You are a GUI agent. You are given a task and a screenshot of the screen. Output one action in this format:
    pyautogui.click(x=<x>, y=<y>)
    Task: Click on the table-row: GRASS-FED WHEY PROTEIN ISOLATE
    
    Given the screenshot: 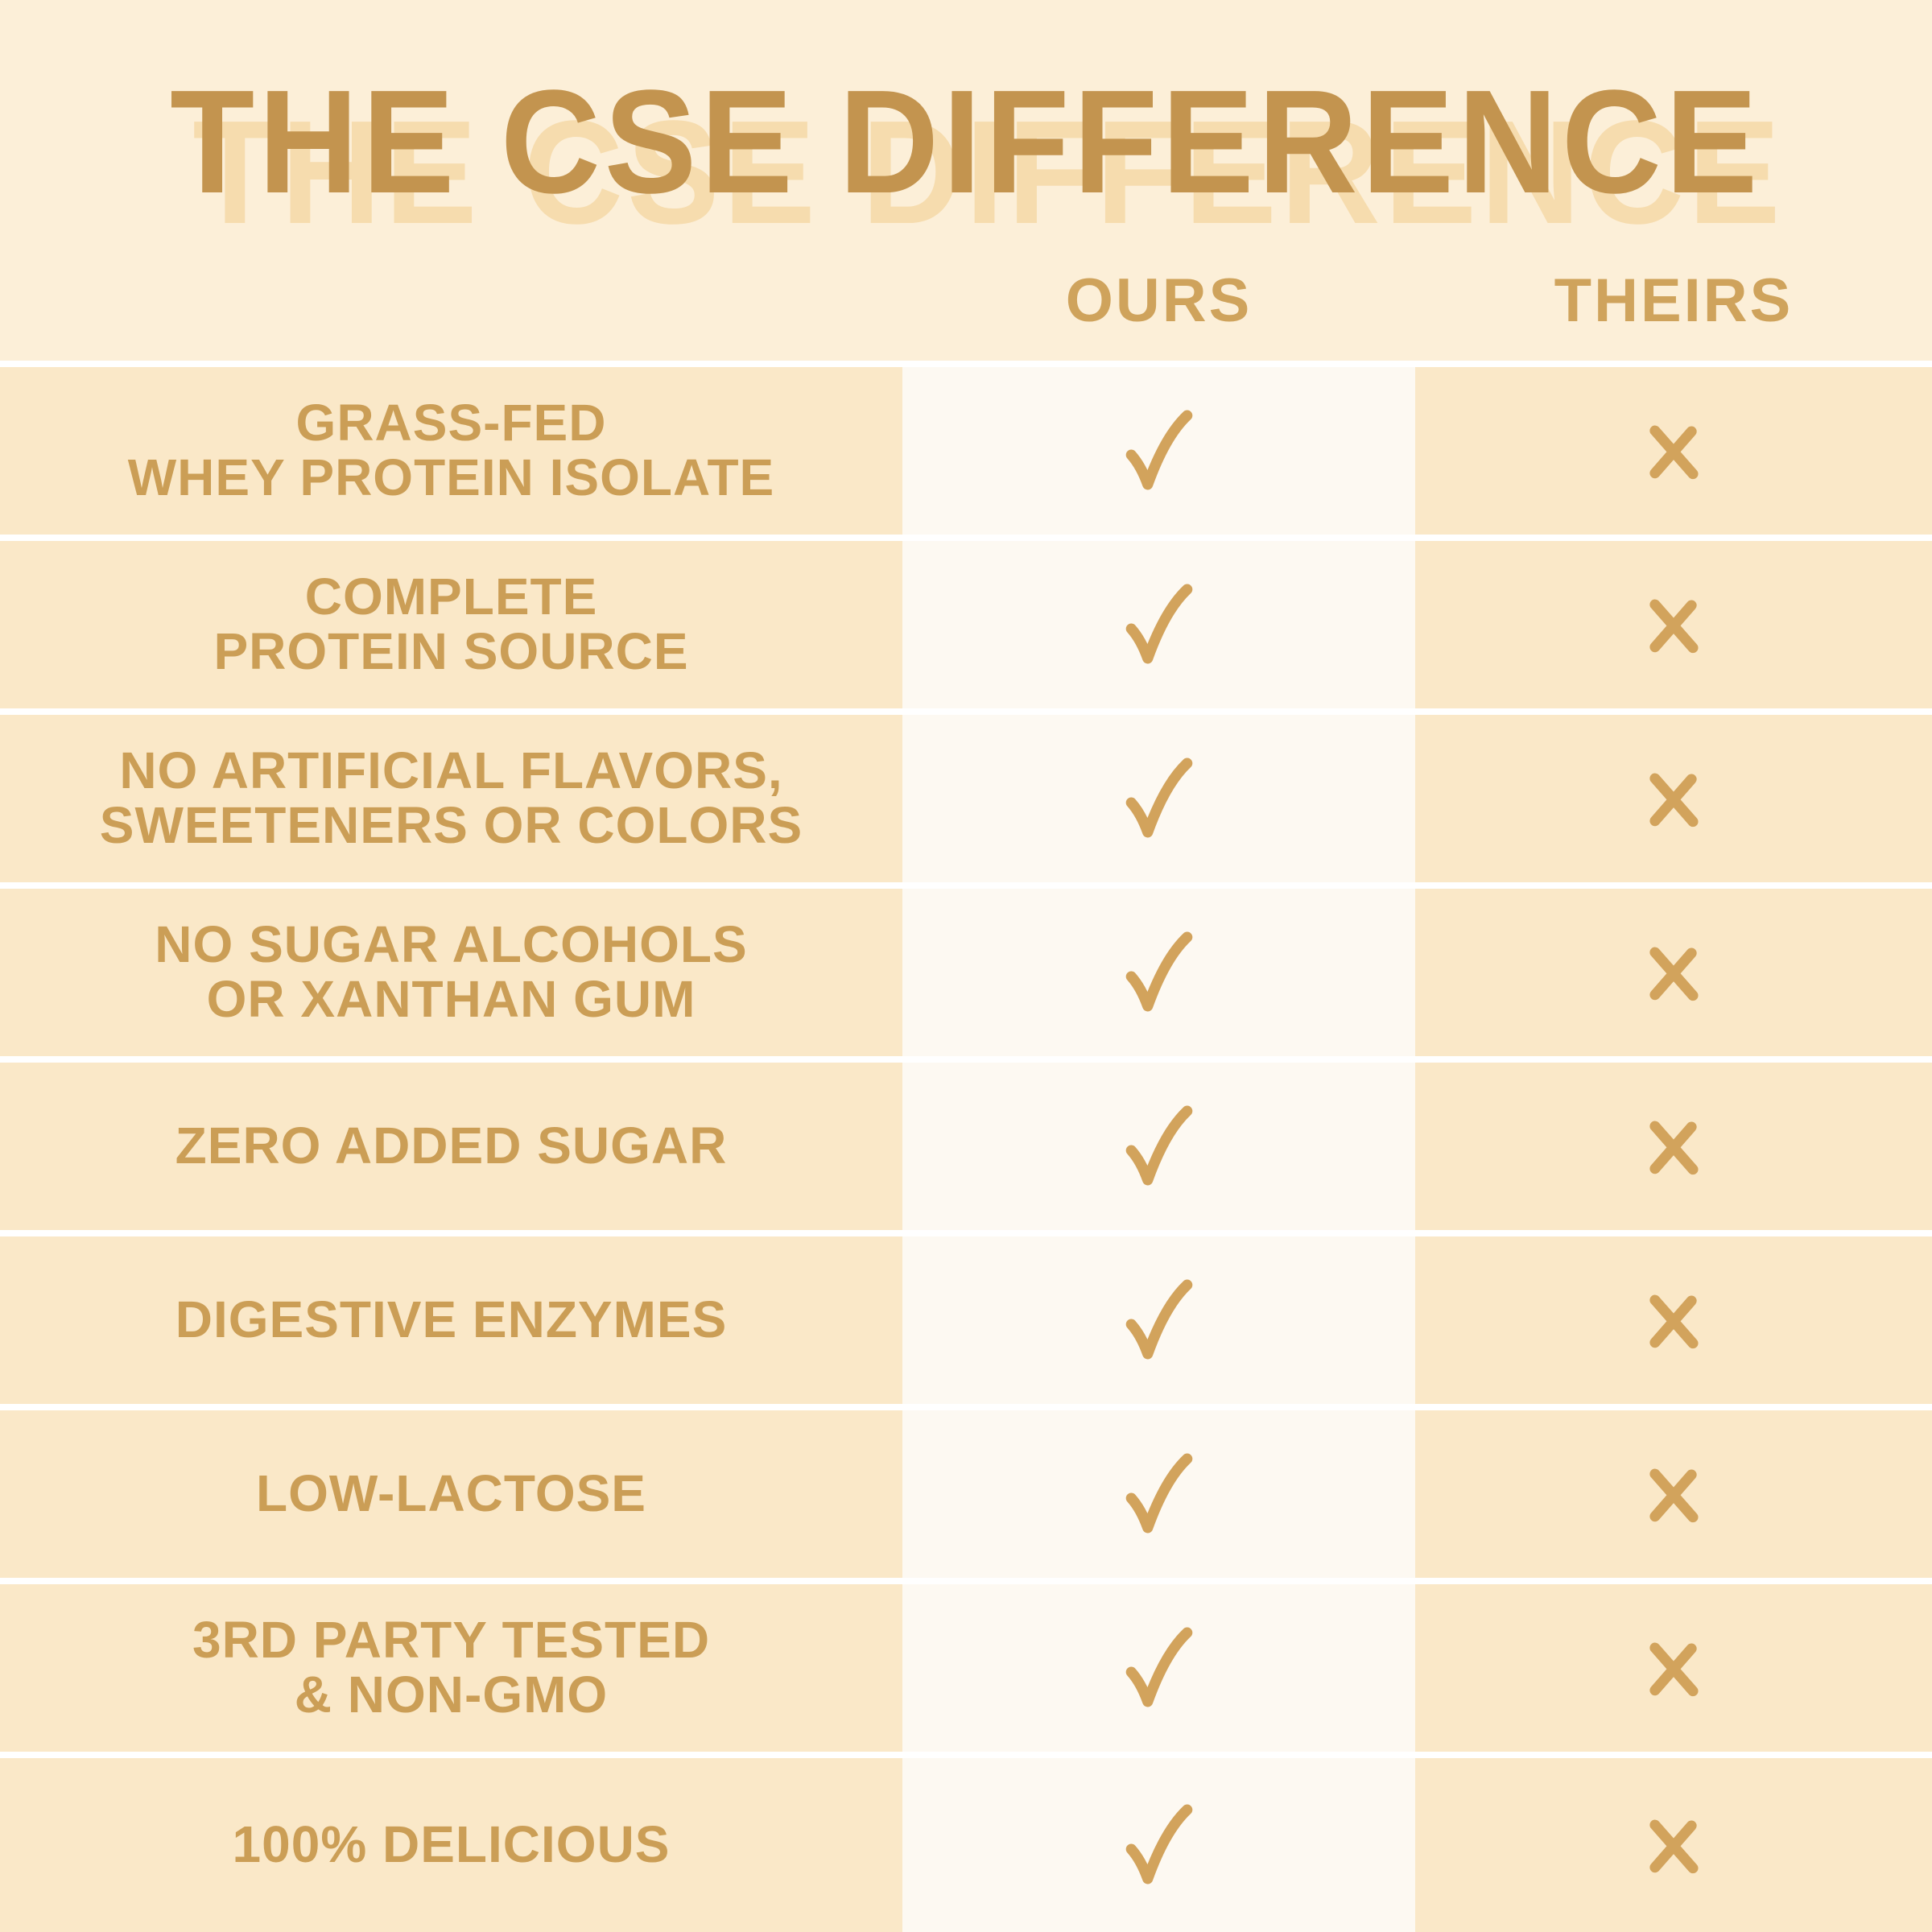 What is the action you would take?
    pyautogui.click(x=966, y=448)
    